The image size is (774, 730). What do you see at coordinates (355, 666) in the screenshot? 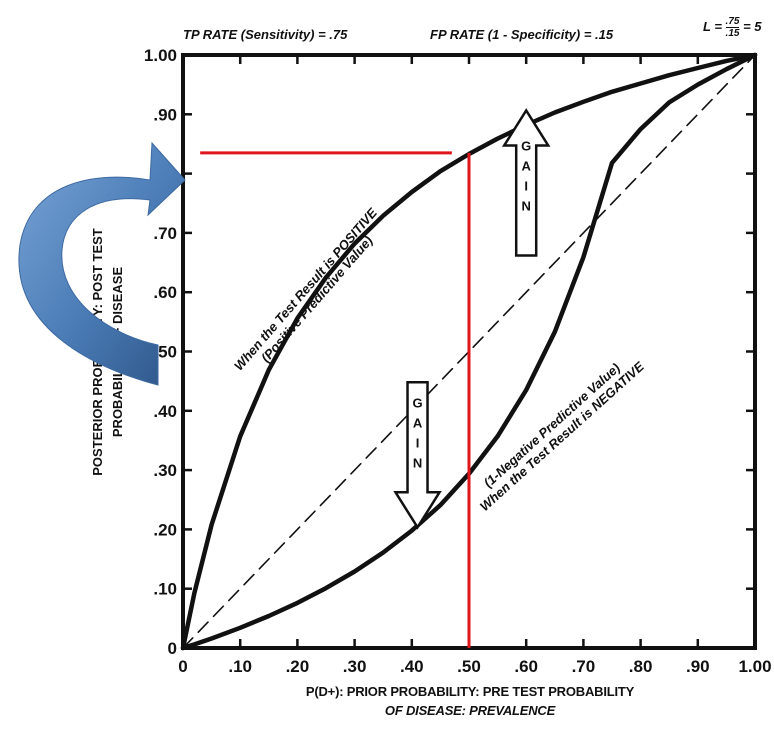
I see `x-tick-label: .30` at bounding box center [355, 666].